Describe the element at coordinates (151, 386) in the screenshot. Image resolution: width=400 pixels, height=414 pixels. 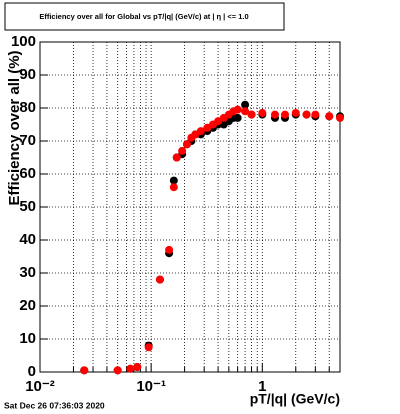
I see `x-tick-label: 10⁻¹` at that location.